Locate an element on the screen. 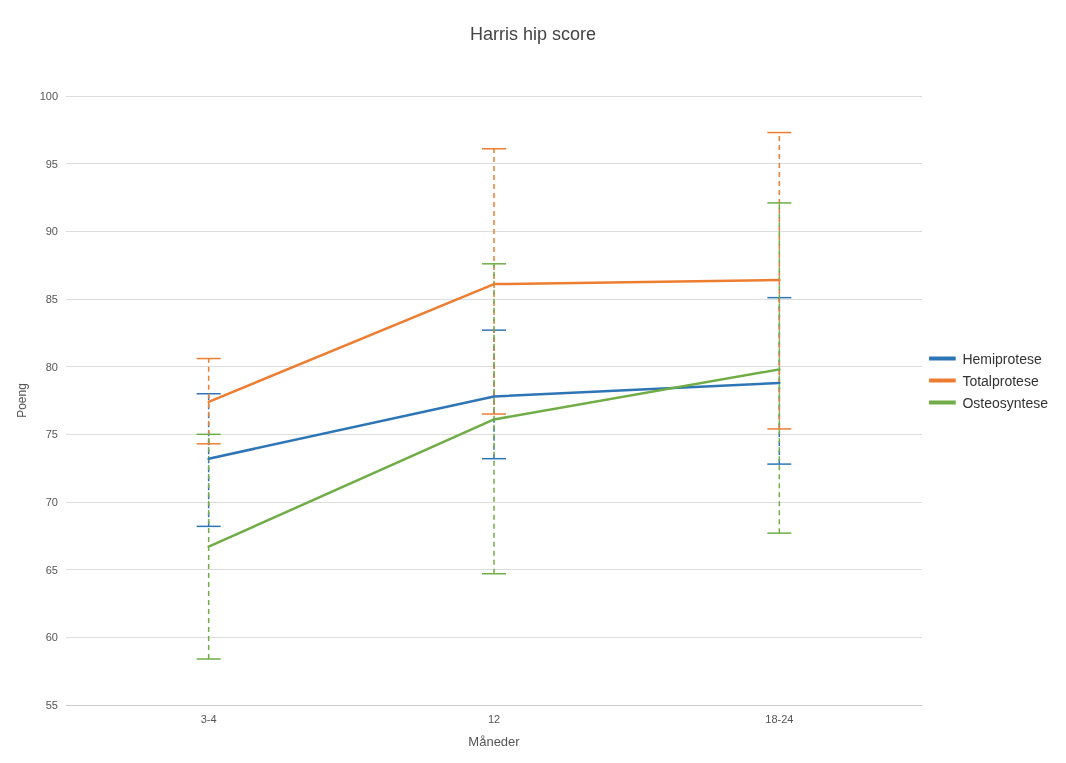 This screenshot has width=1066, height=763. y-tick-label: 60 is located at coordinates (51, 637).